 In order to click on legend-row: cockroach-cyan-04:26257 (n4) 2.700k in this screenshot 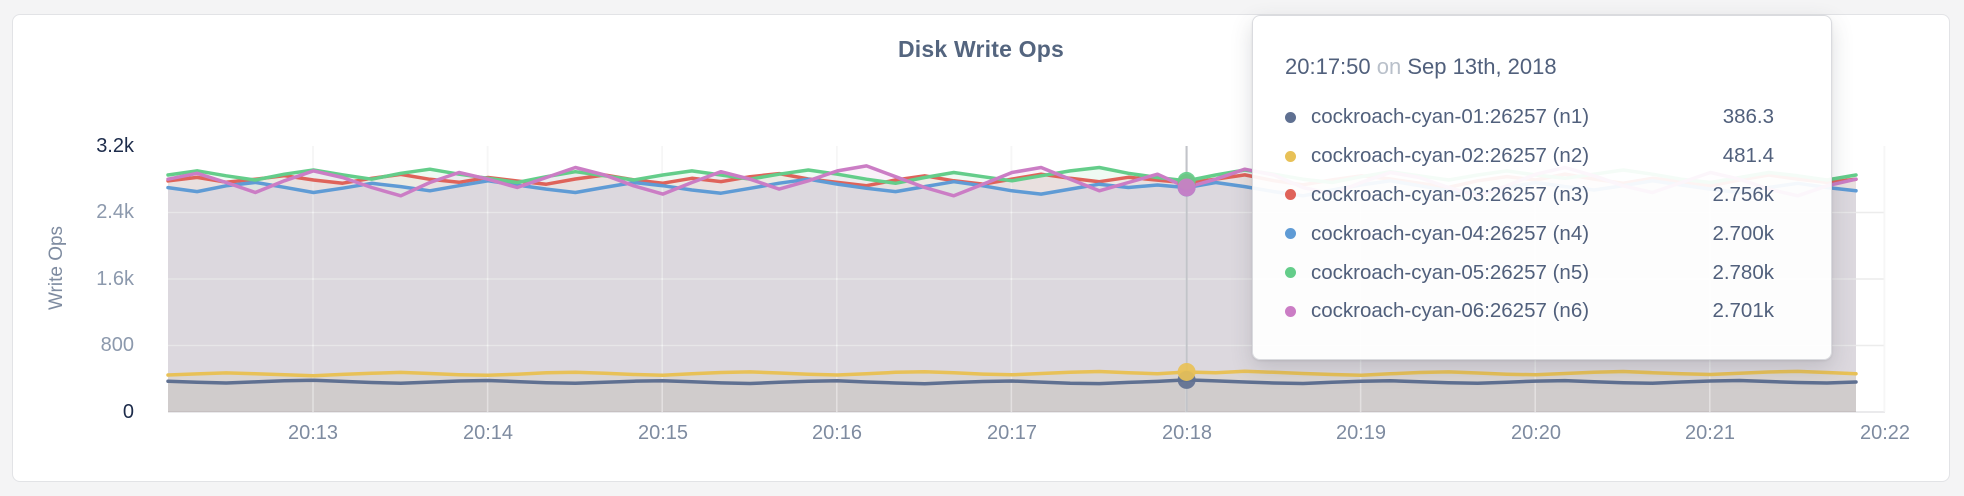, I will do `click(1542, 233)`.